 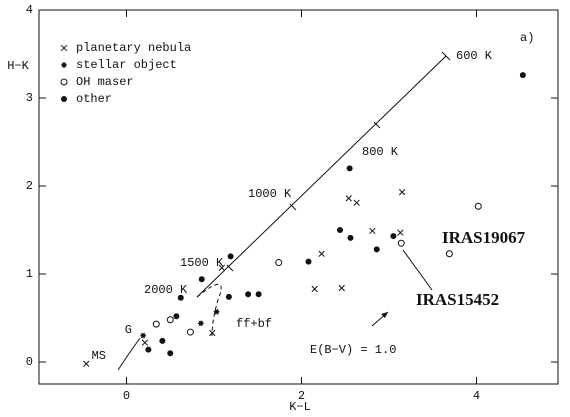 I want to click on legend-label: stellar object, so click(x=126, y=65).